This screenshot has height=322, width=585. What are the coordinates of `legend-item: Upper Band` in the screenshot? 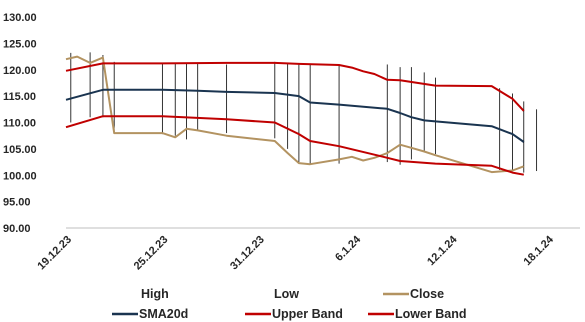 It's located at (294, 314).